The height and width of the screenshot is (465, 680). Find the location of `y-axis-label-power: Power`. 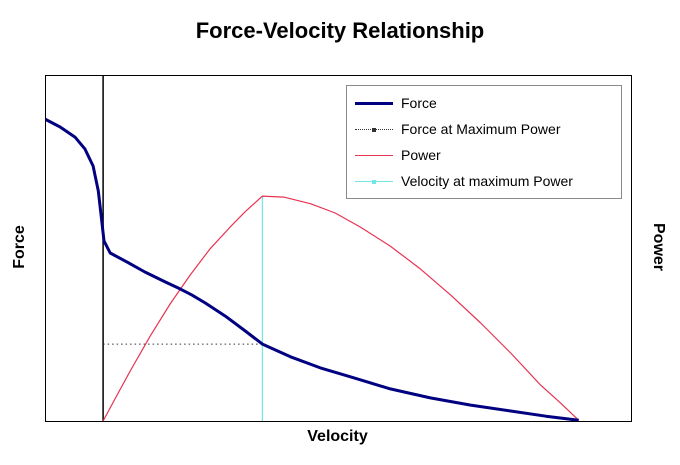

y-axis-label-power: Power is located at coordinates (658, 247).